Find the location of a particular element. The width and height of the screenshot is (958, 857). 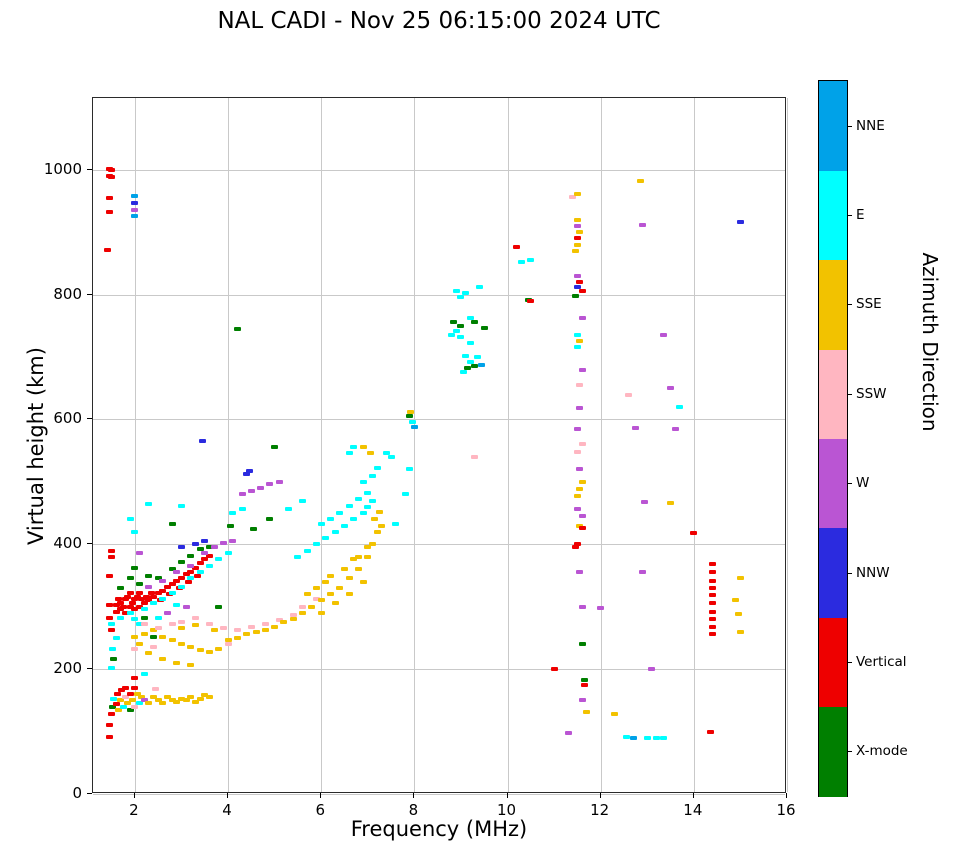

x-tick-label: 2 is located at coordinates (134, 810).